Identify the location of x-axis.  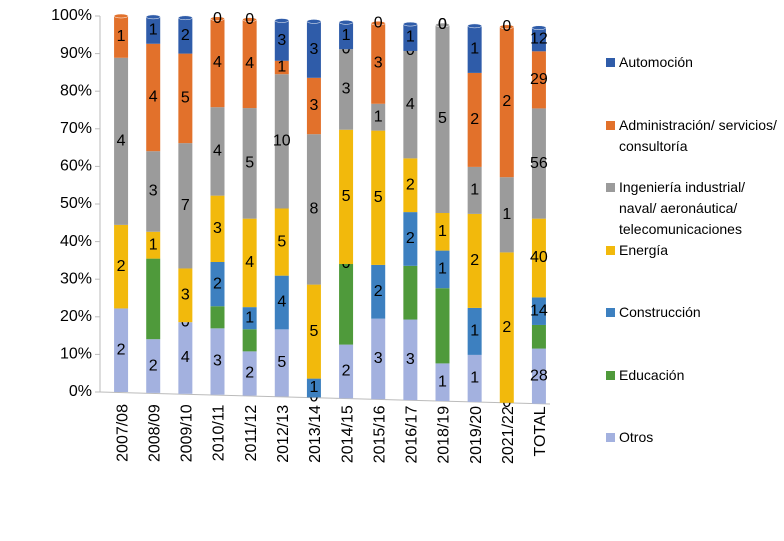
(325, 398).